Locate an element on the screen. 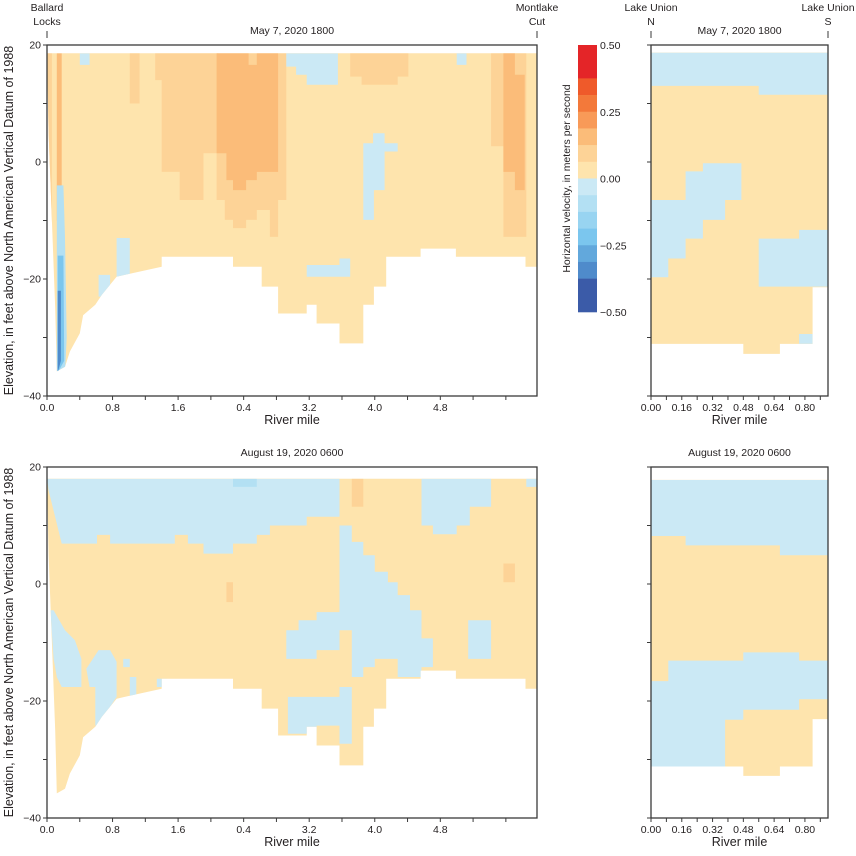 Image resolution: width=856 pixels, height=856 pixels. colorbar-tick-label: −0.50 is located at coordinates (613, 313).